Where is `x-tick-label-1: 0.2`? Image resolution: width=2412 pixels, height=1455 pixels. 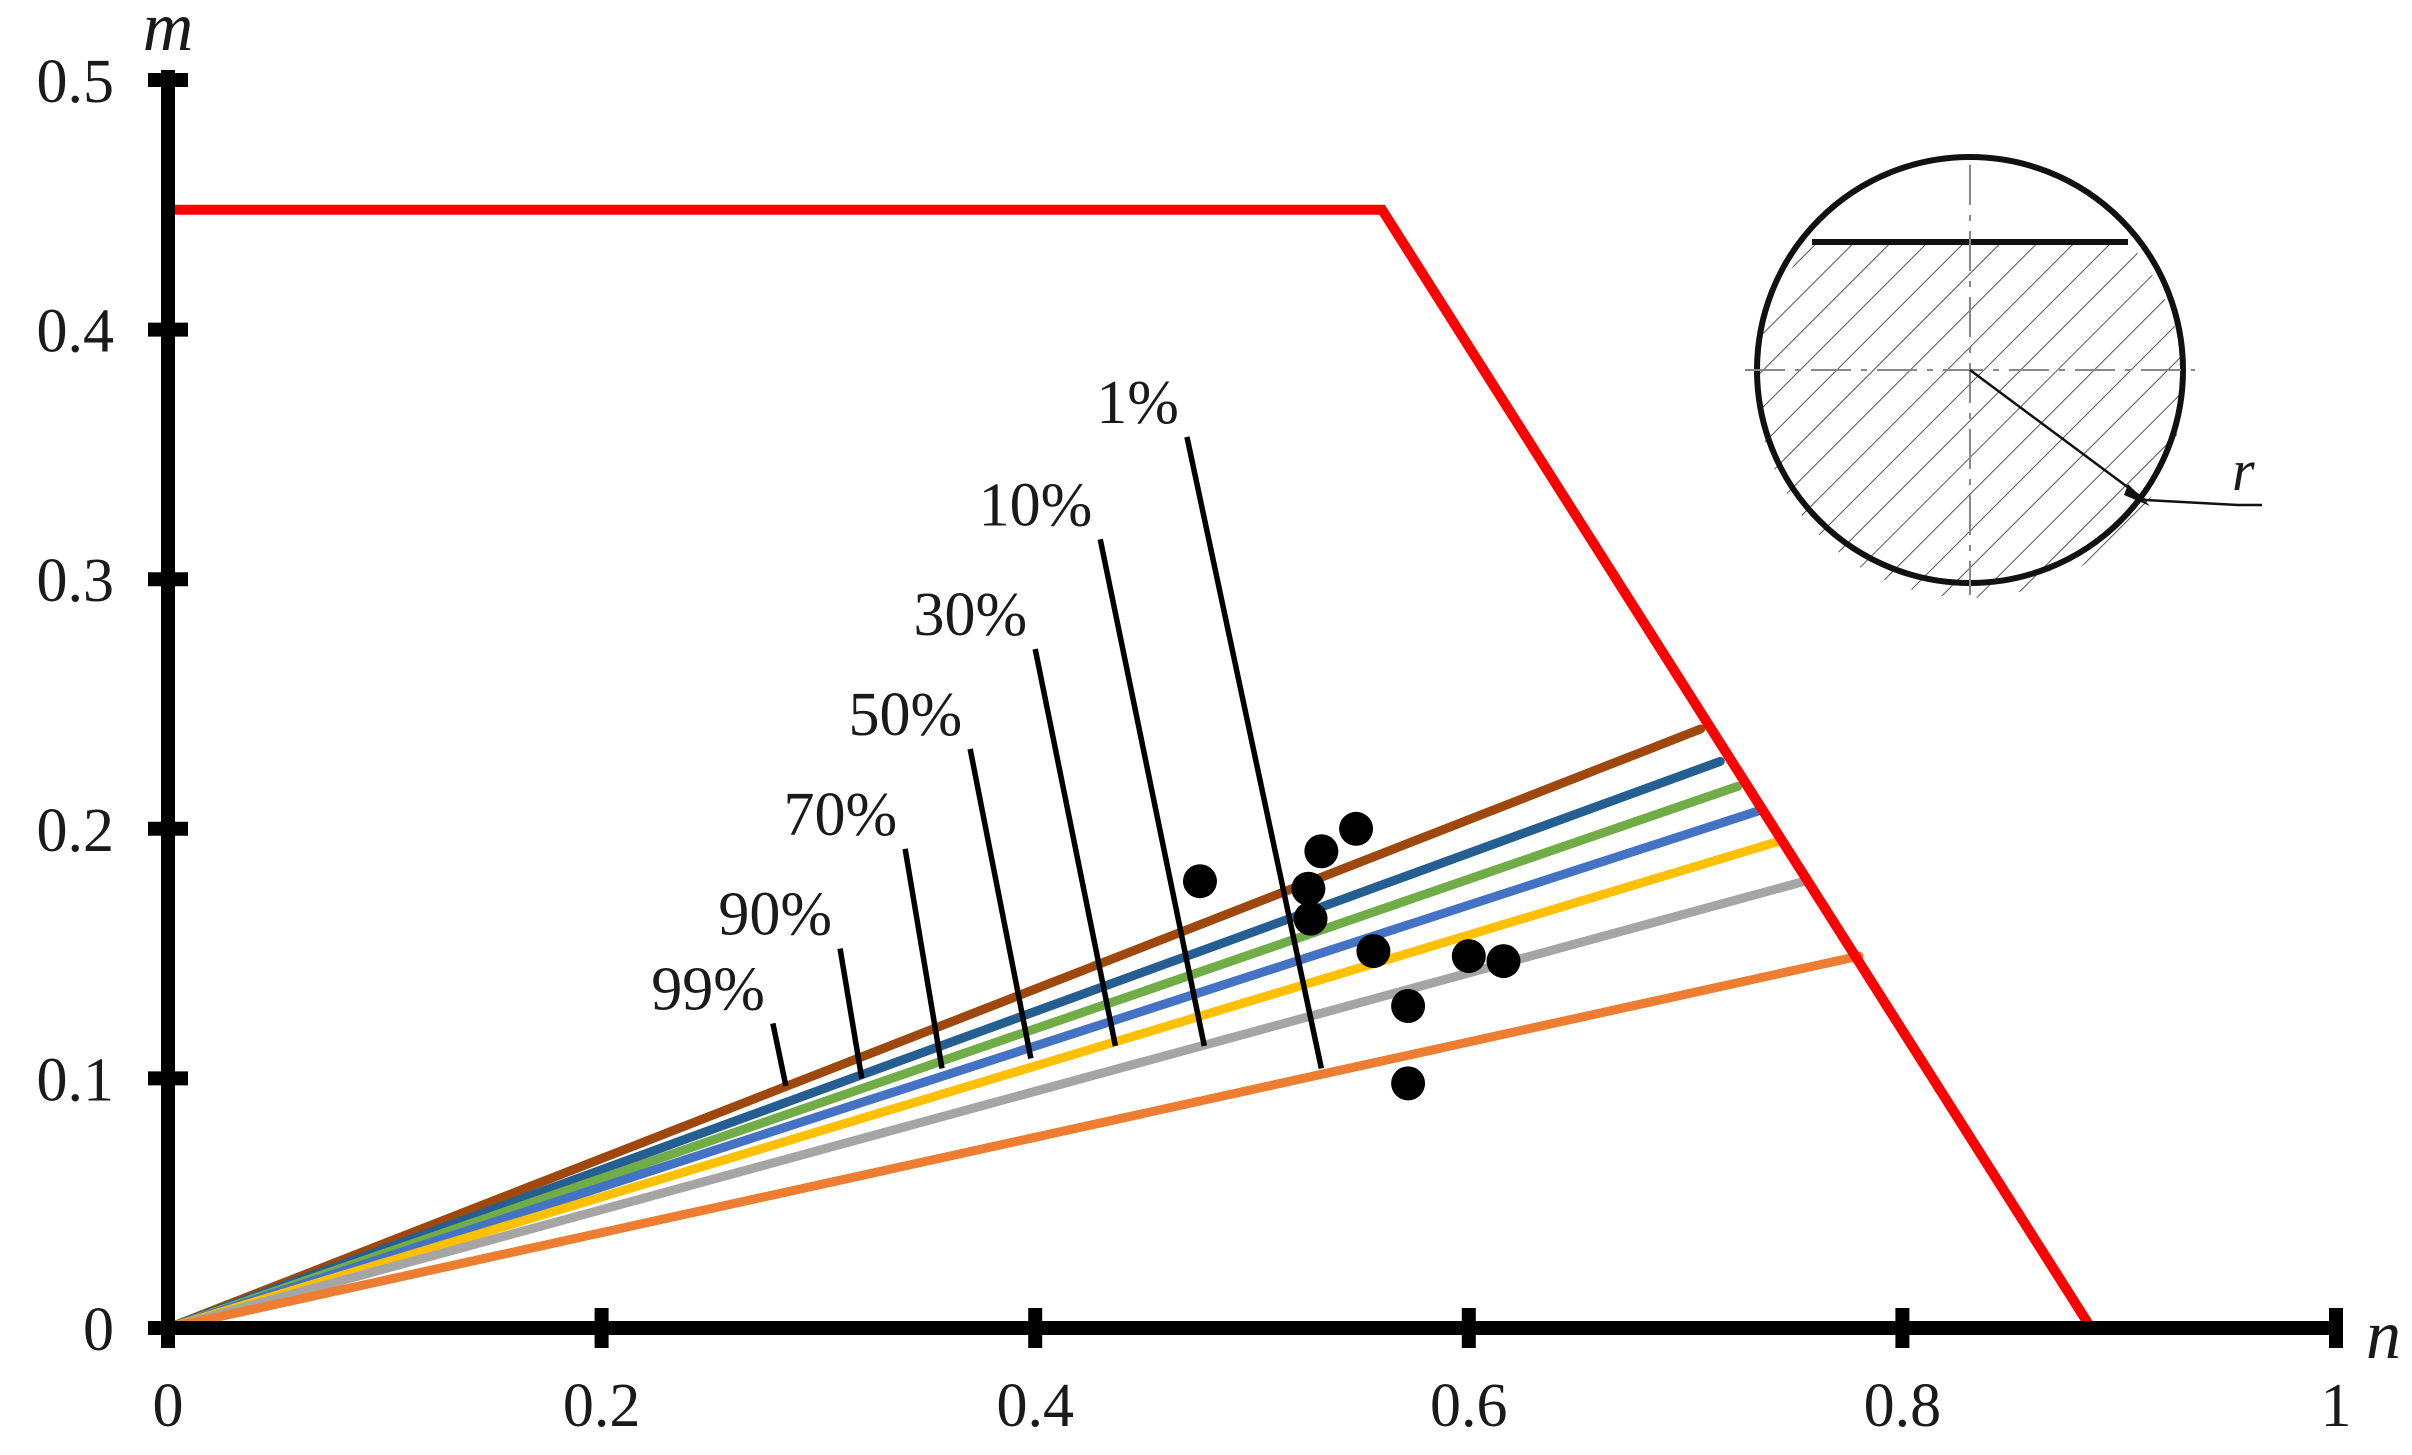 x-tick-label-1: 0.2 is located at coordinates (602, 1406).